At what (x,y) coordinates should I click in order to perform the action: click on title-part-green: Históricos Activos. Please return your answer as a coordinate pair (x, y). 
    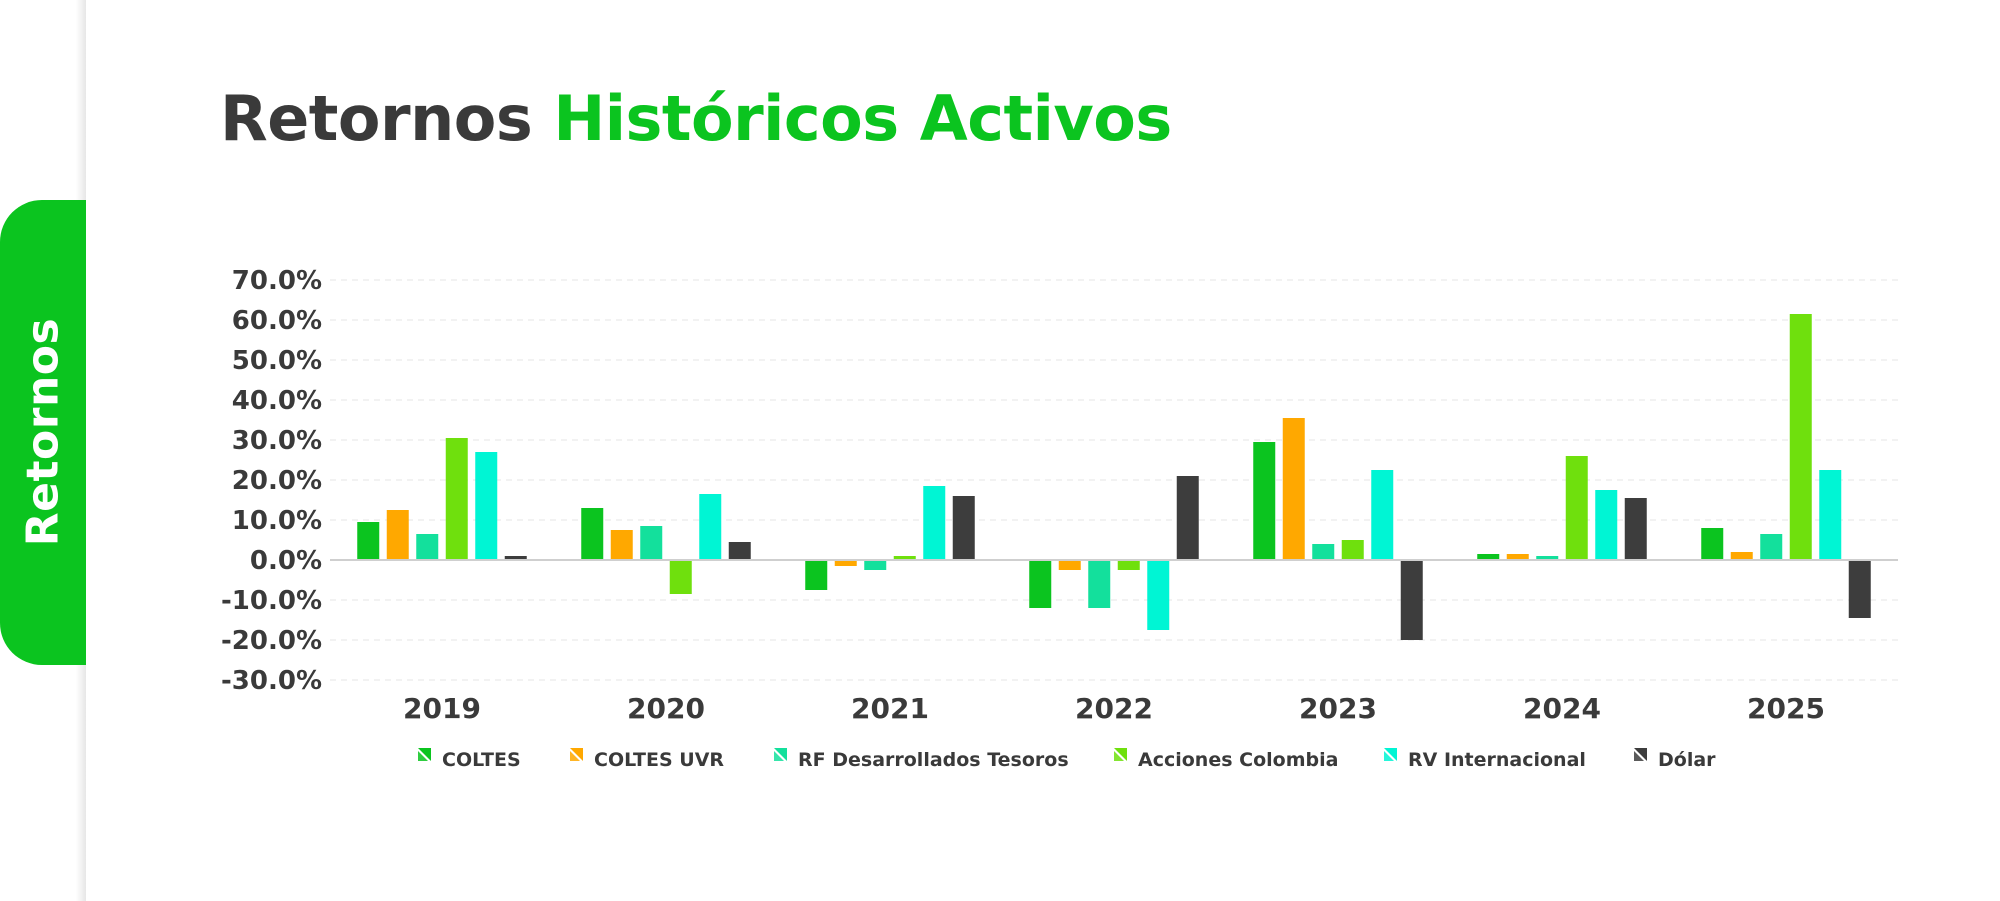
    Looking at the image, I should click on (862, 118).